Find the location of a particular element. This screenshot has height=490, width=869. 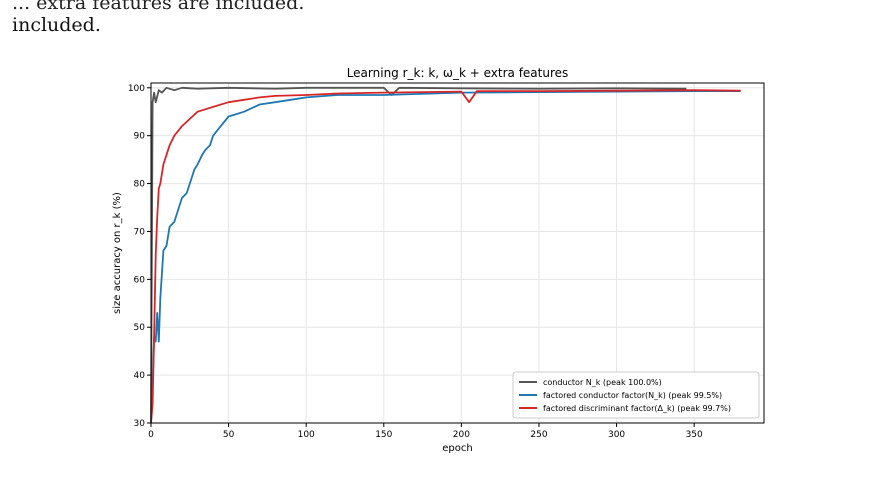

legend-label-1: conductor N_k (peak 100.0%) is located at coordinates (602, 382).